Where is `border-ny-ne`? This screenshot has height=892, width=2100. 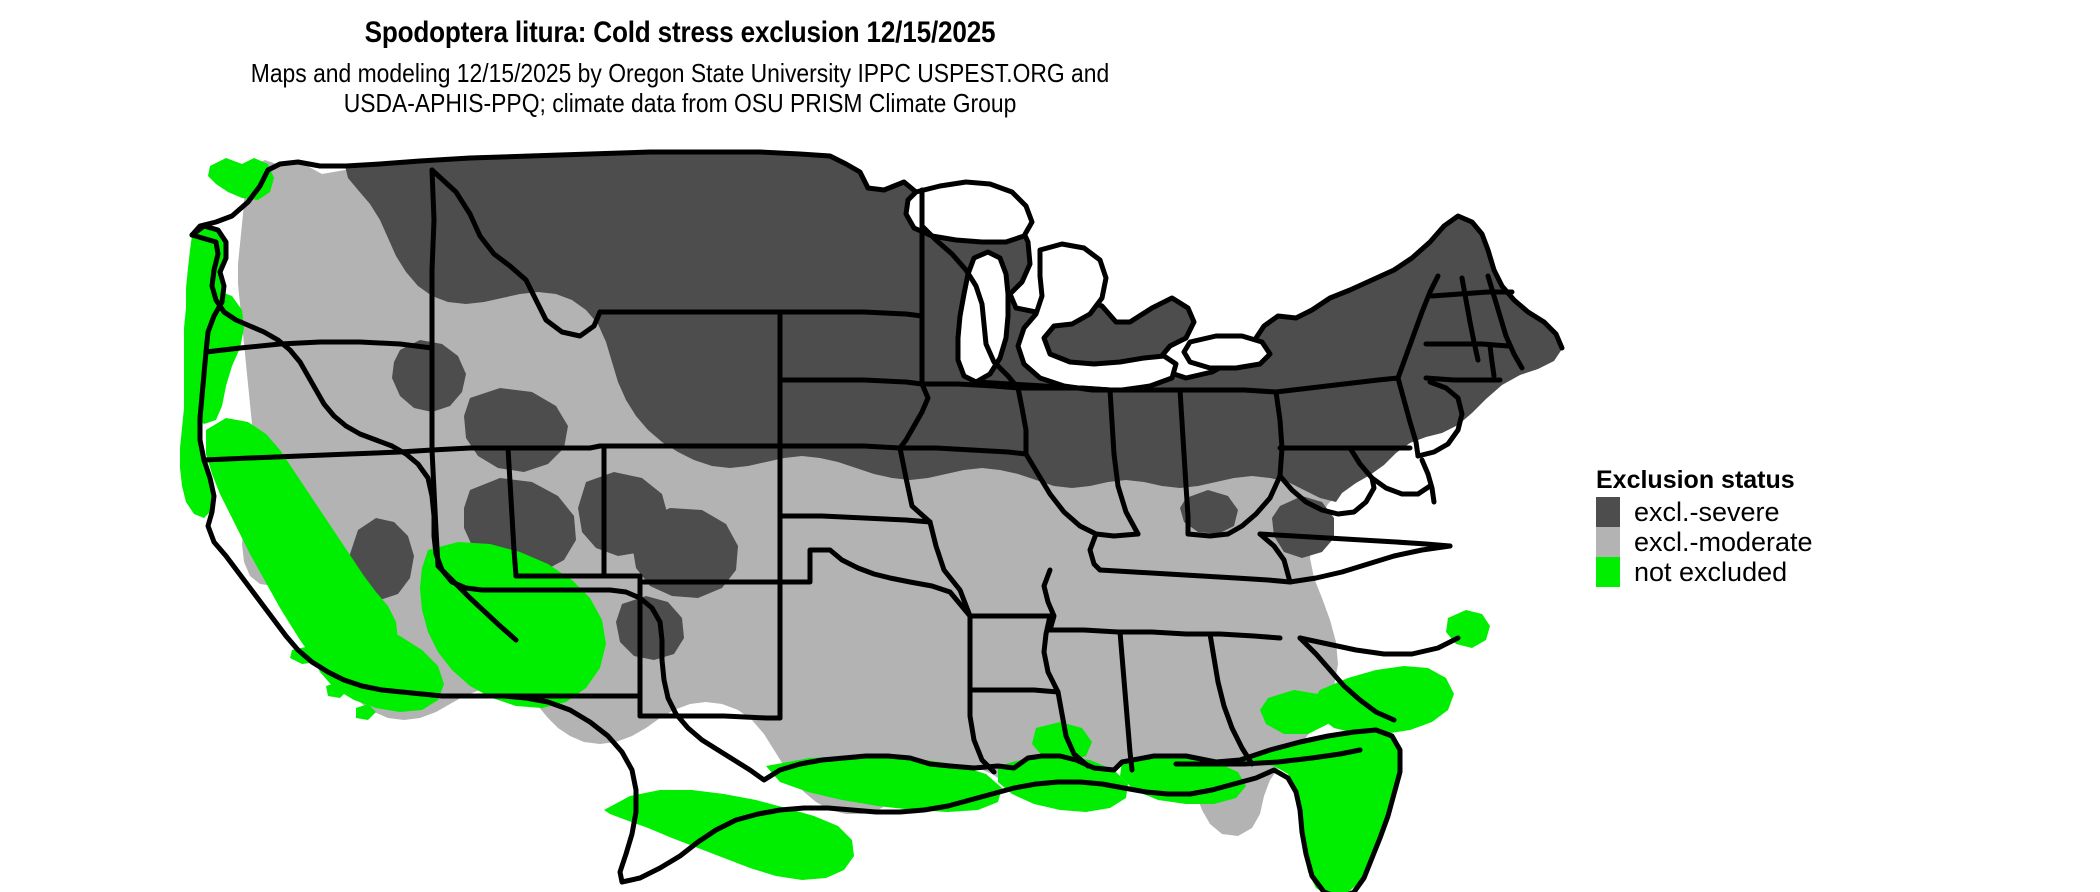 border-ny-ne is located at coordinates (1418, 327).